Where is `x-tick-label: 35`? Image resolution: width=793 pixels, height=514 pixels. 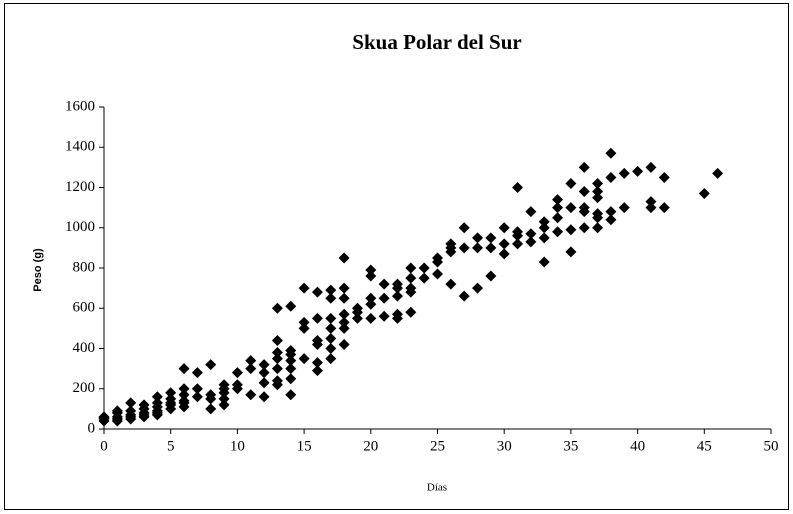
x-tick-label: 35 is located at coordinates (570, 446).